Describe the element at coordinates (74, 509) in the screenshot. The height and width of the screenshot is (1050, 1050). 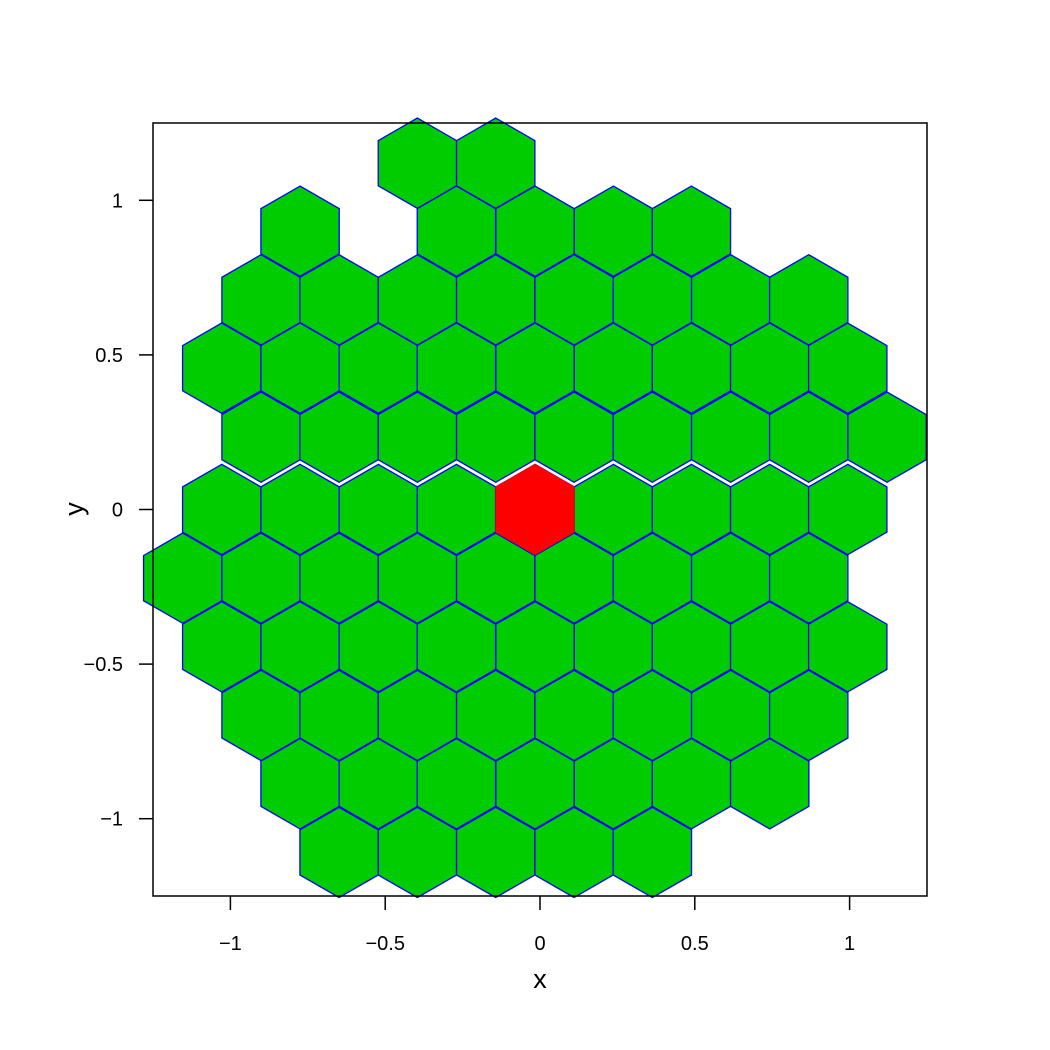
I see `y-axis-title: y` at that location.